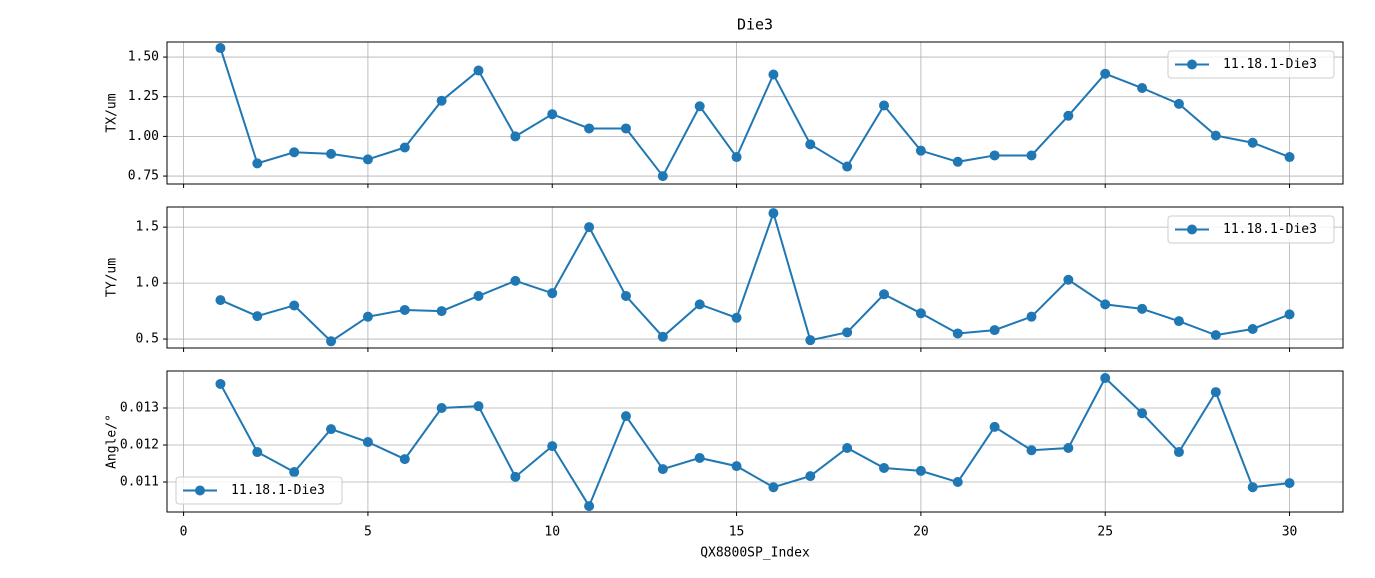  I want to click on legend-marker, so click(1192, 229).